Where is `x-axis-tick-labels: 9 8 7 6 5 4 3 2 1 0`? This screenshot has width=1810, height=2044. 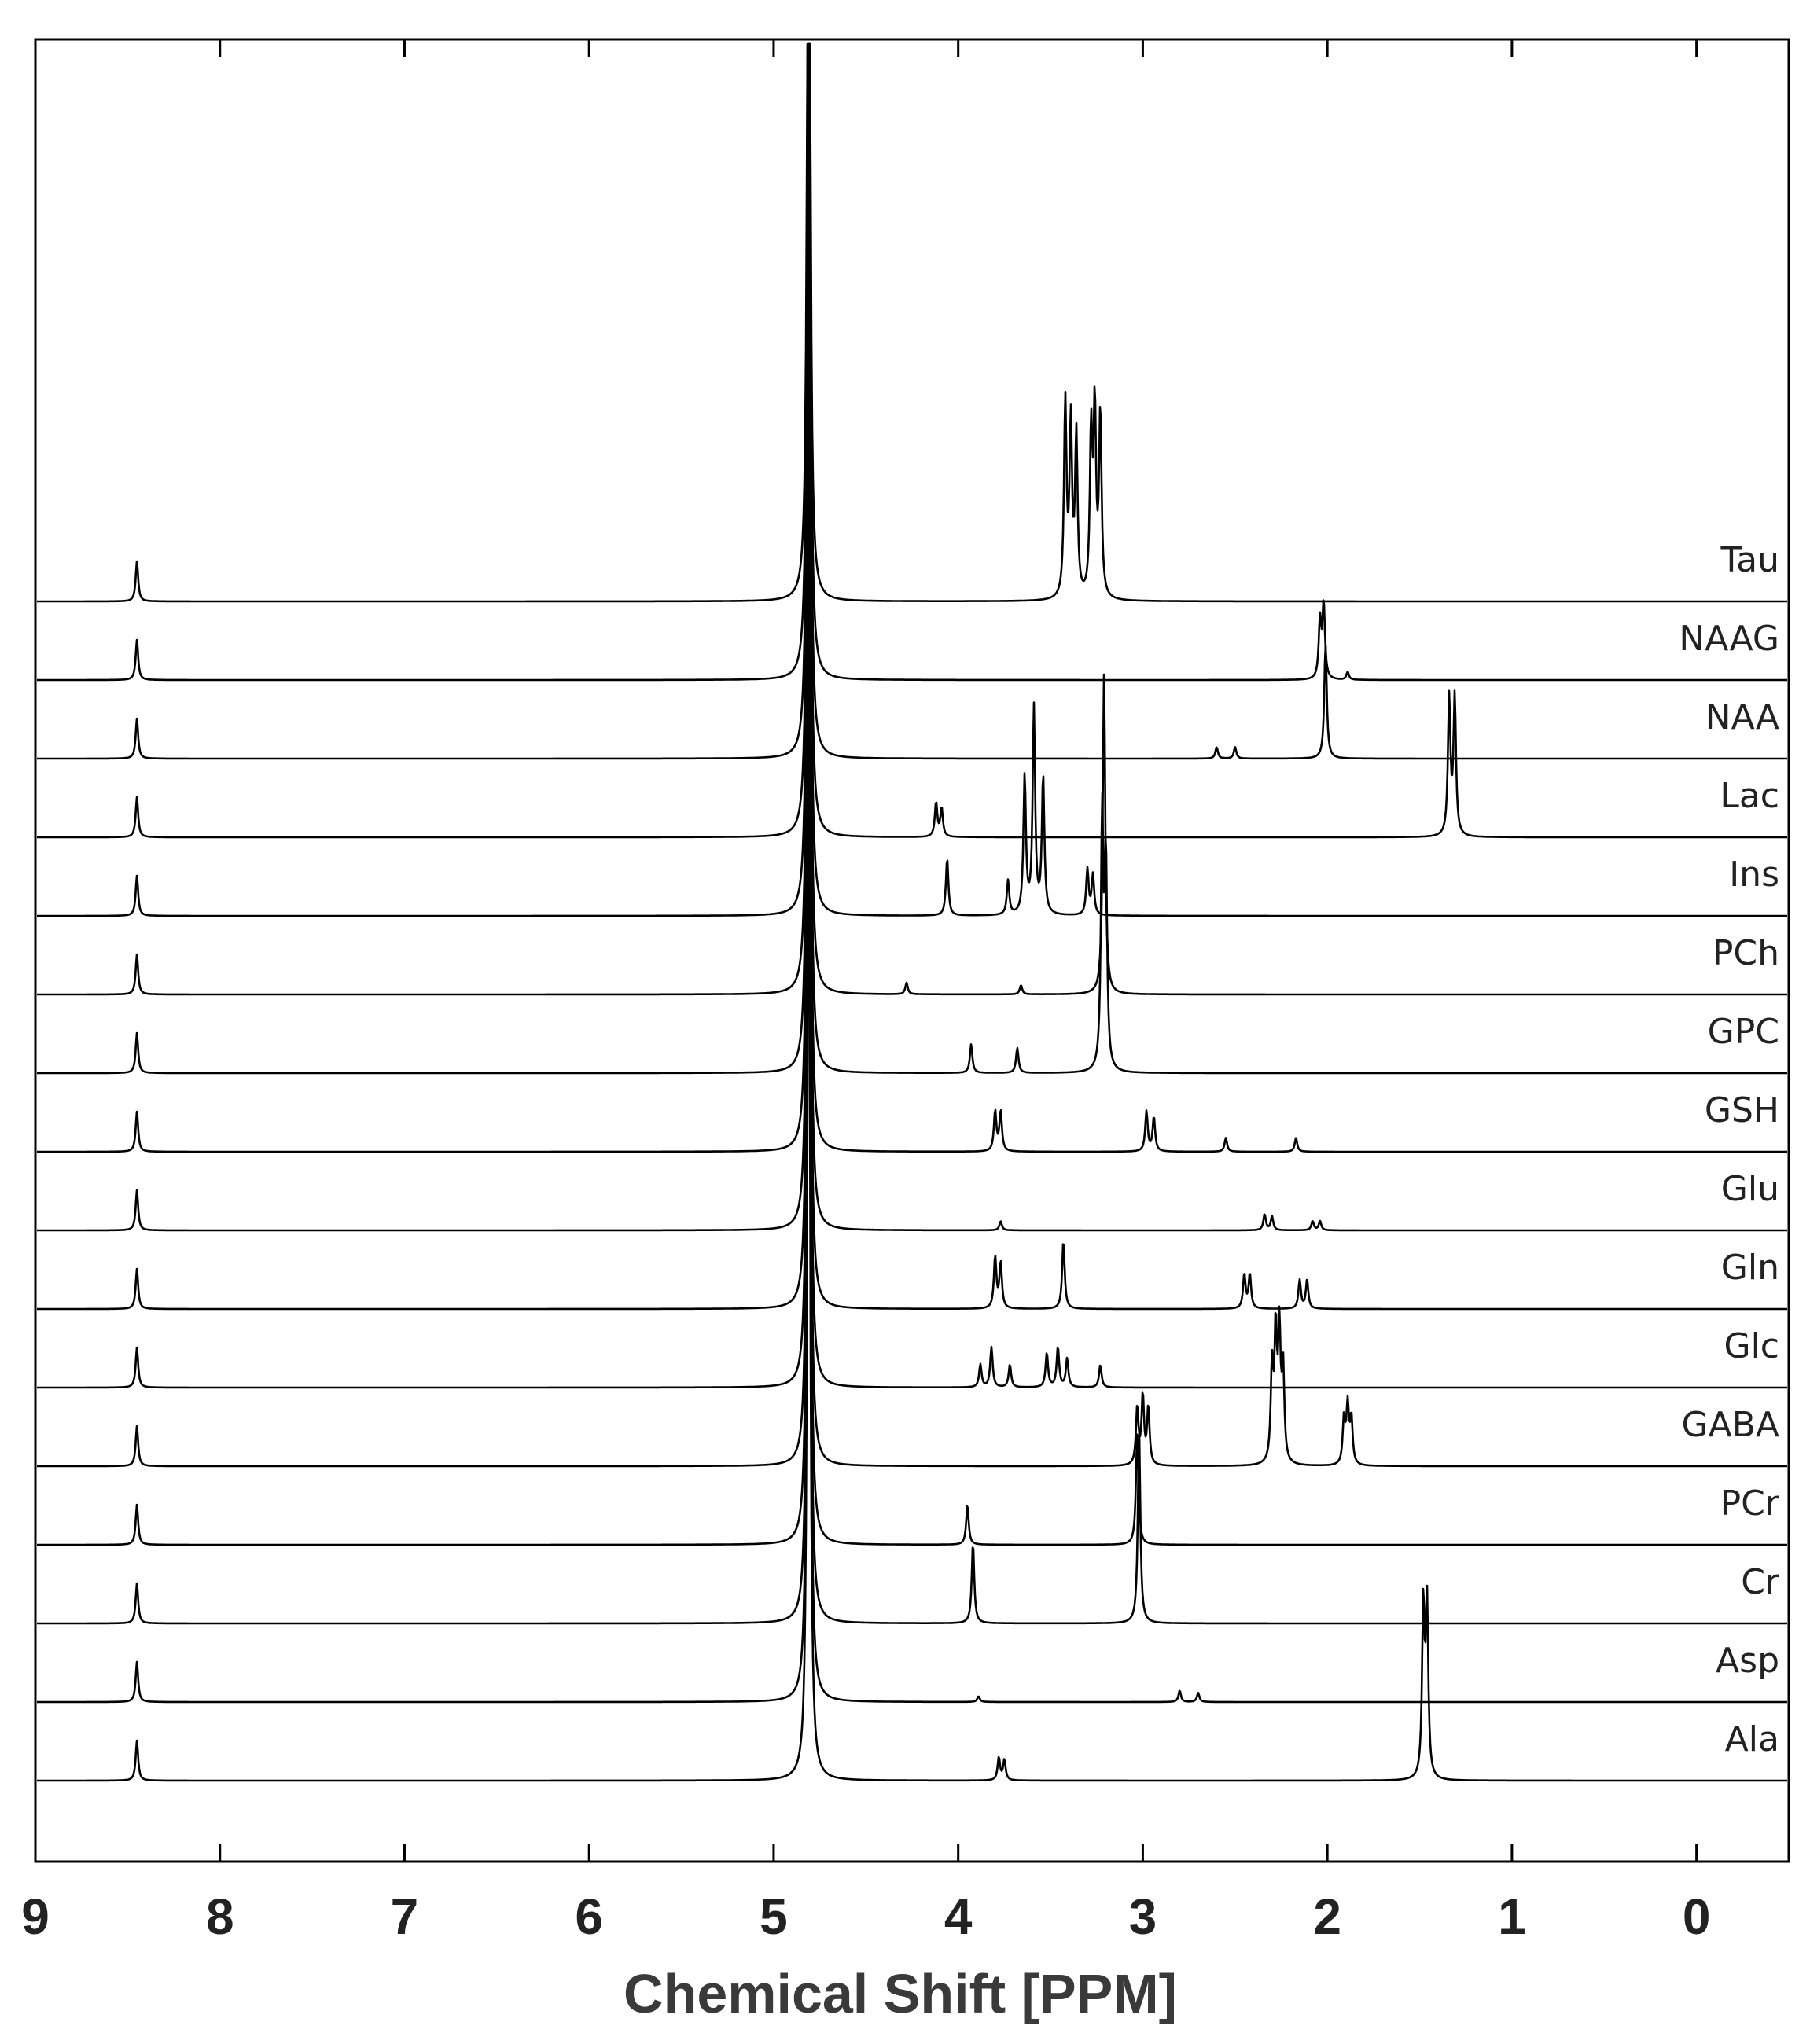
x-axis-tick-labels: 9 8 7 6 5 4 3 2 1 0 is located at coordinates (865, 1916).